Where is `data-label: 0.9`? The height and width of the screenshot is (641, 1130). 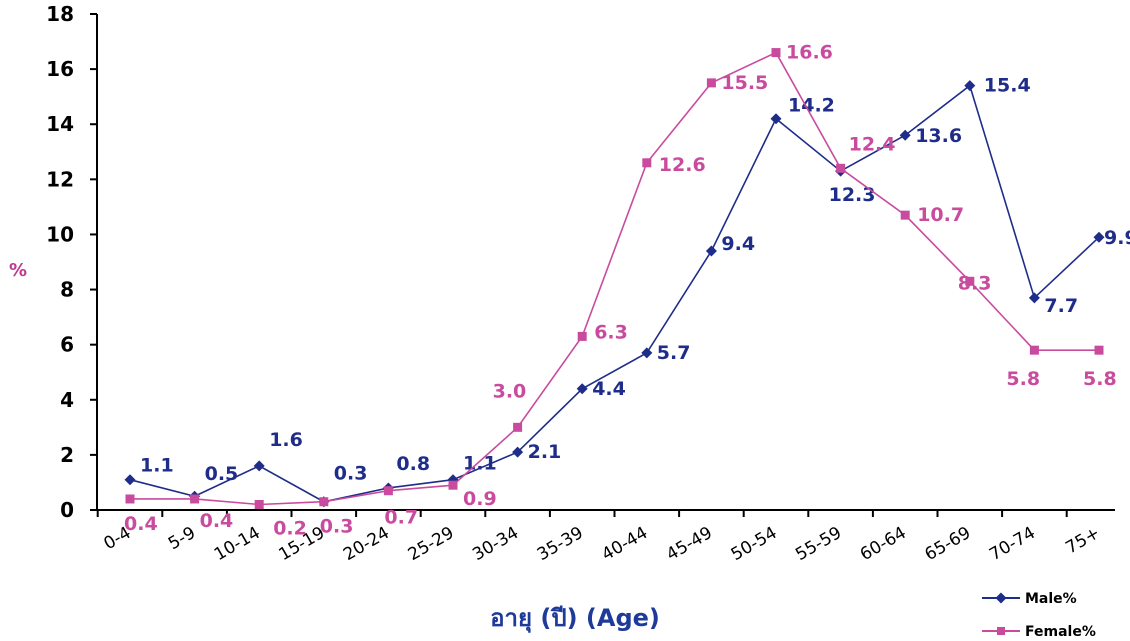
data-label: 0.9 is located at coordinates (480, 499).